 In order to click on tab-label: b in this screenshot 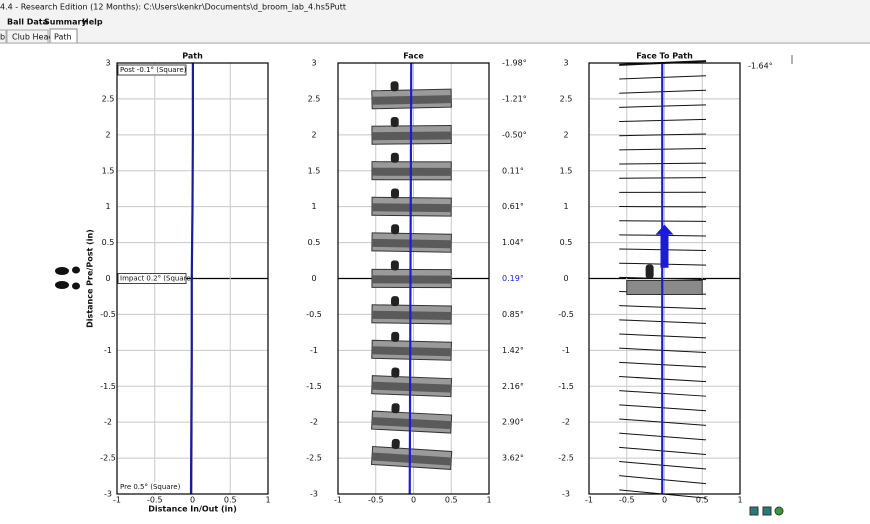, I will do `click(2, 37)`.